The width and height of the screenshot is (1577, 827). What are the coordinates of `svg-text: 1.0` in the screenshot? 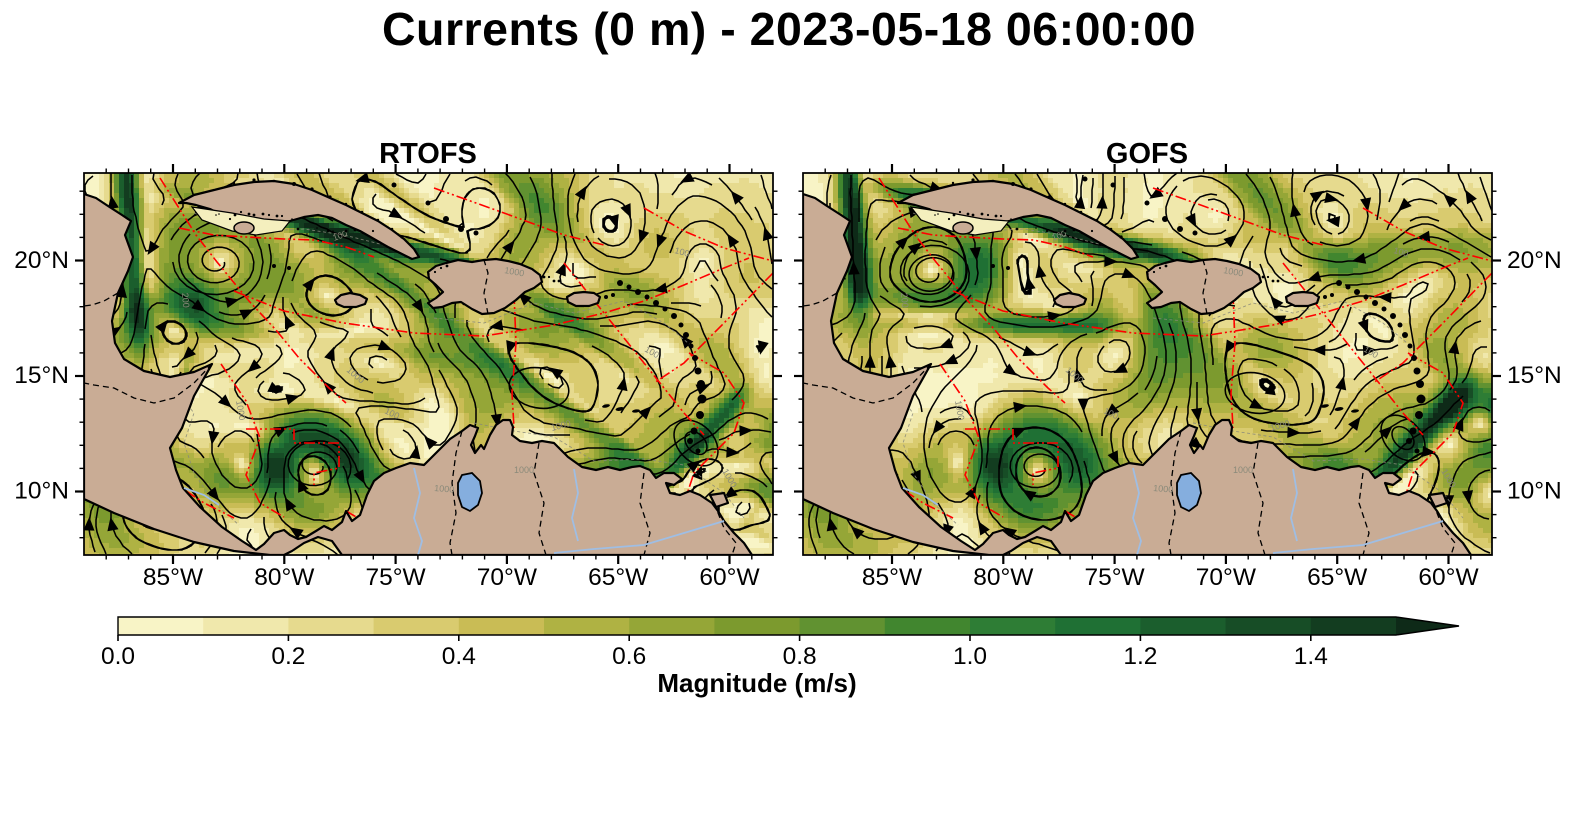 It's located at (970, 656).